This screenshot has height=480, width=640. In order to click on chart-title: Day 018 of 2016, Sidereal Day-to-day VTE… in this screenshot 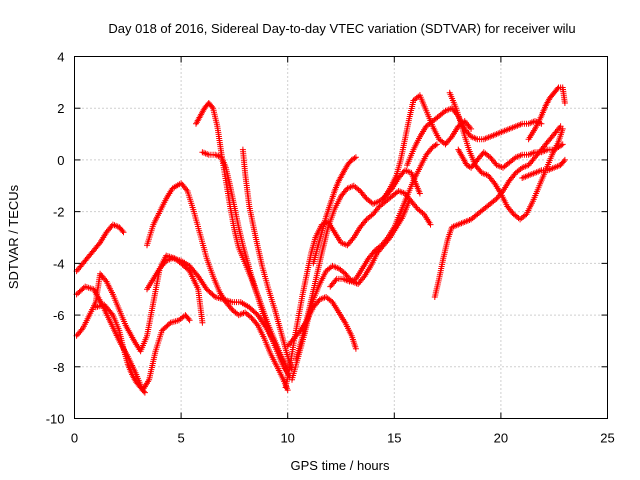, I will do `click(341, 28)`.